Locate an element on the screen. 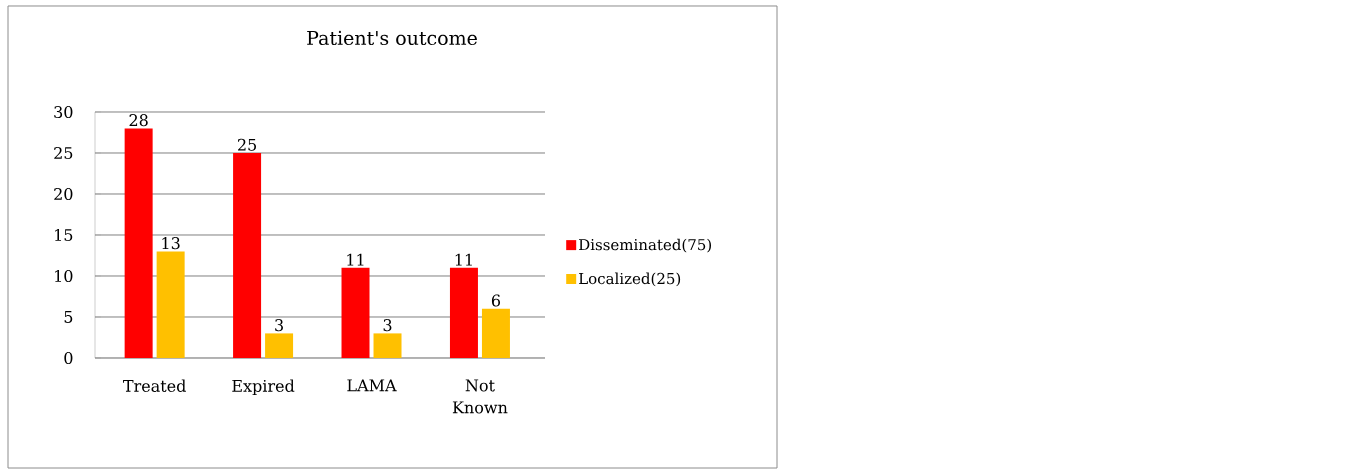 The image size is (1356, 472). y-tick-label: 25 is located at coordinates (63, 153).